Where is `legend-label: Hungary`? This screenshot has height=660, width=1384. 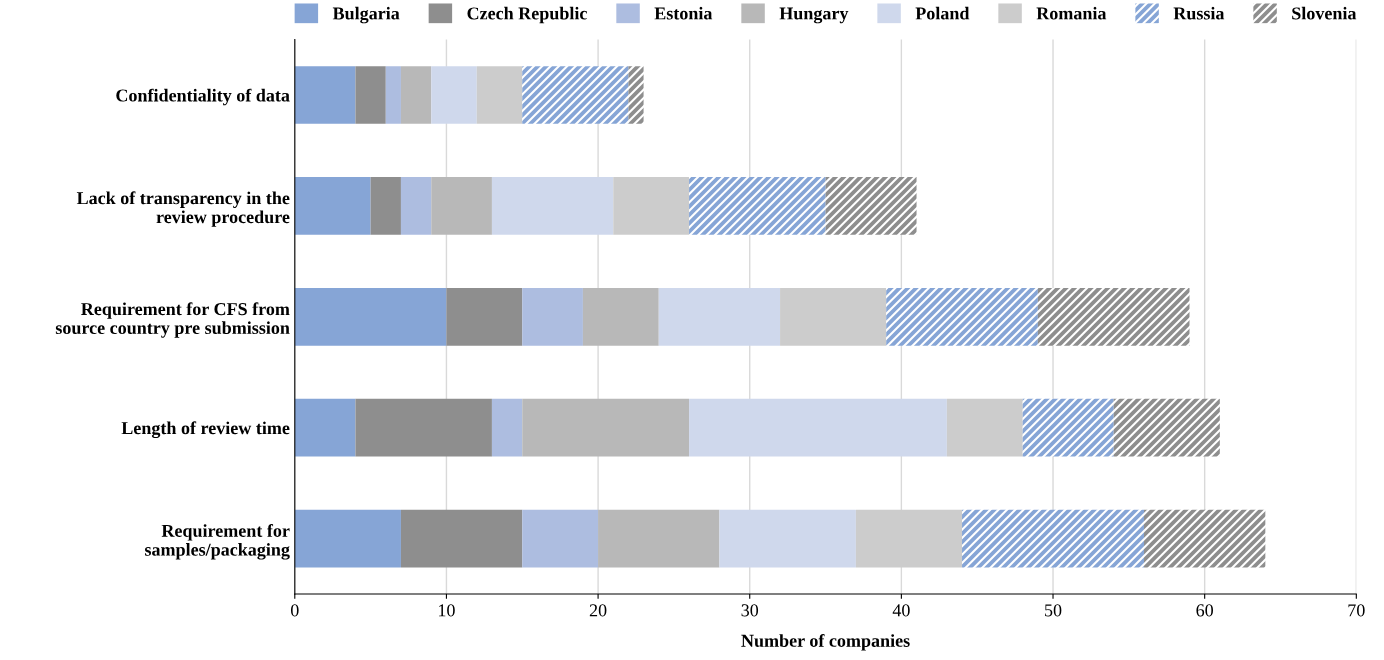
legend-label: Hungary is located at coordinates (814, 15).